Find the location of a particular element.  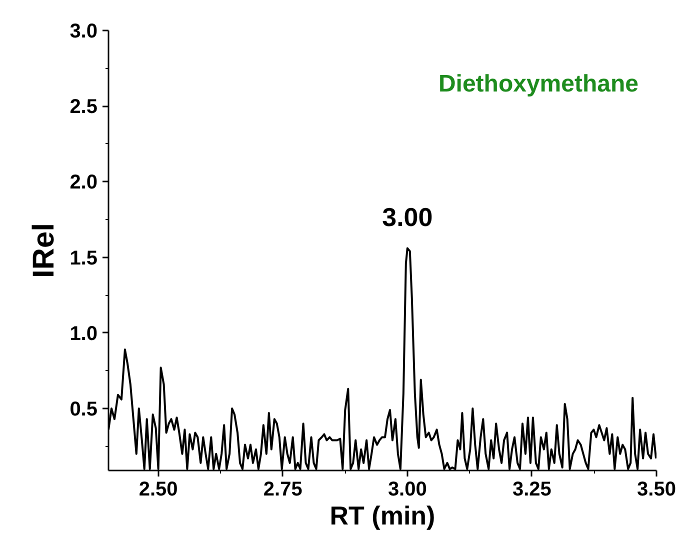

x-tick-label: 3.00 is located at coordinates (407, 489).